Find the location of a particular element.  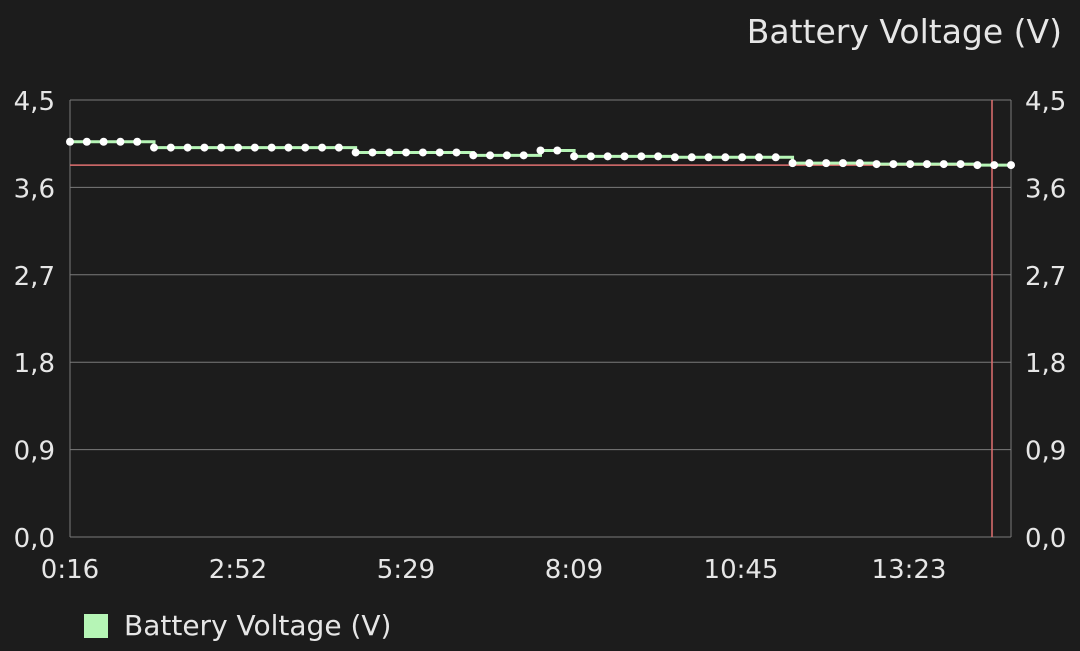

y-tick-label-left: 0,0 is located at coordinates (34, 539).